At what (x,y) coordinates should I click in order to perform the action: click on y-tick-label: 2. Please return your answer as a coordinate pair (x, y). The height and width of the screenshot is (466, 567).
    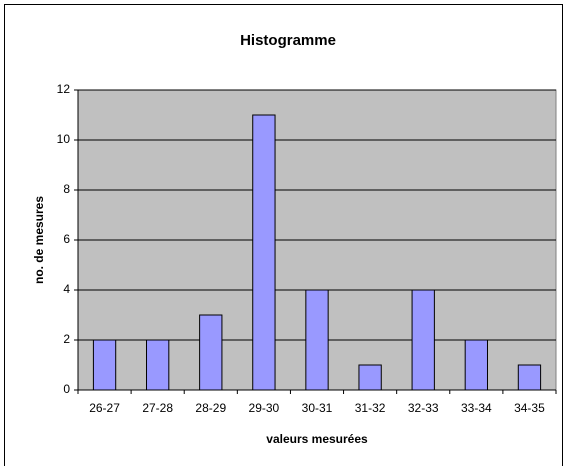
    Looking at the image, I should click on (66, 339).